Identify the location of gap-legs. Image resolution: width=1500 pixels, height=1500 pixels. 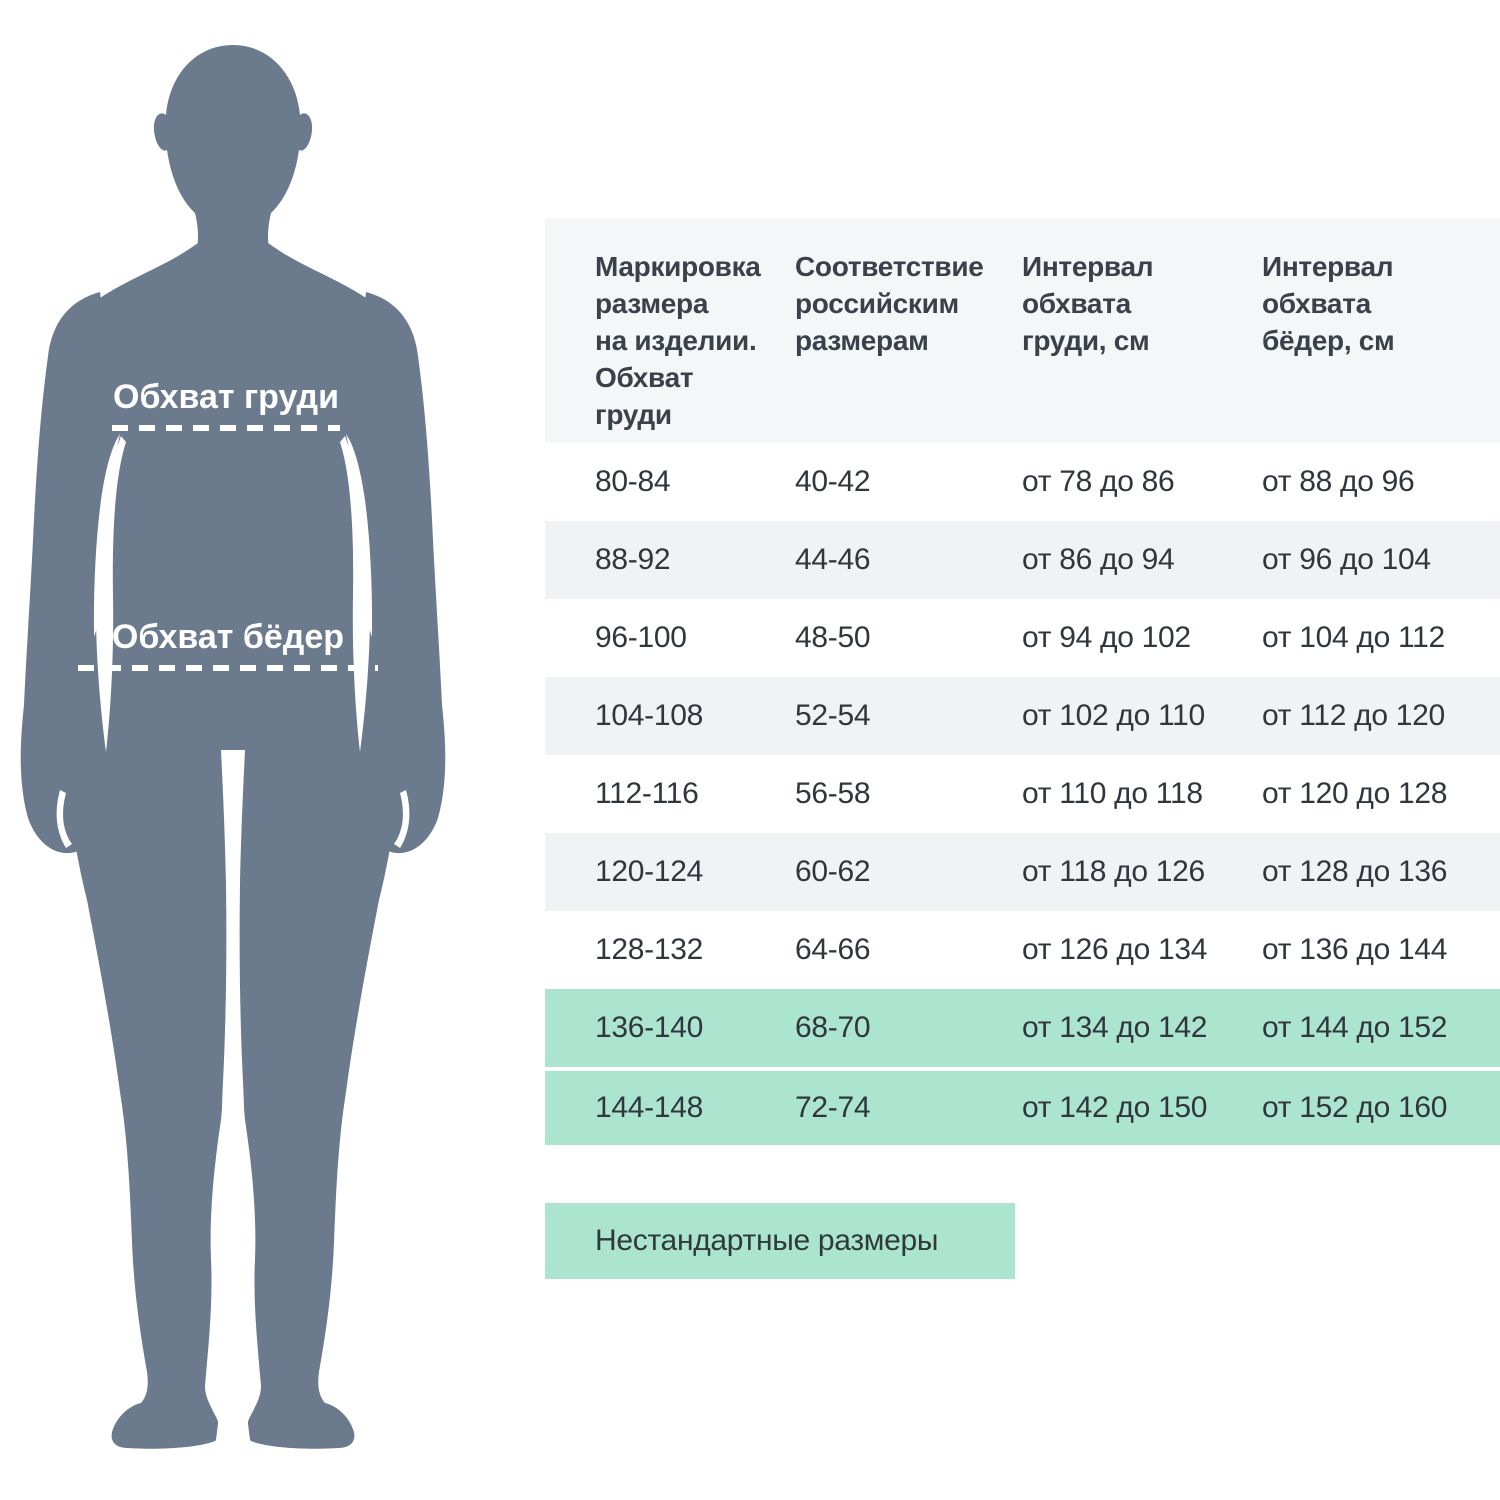
(233, 1100).